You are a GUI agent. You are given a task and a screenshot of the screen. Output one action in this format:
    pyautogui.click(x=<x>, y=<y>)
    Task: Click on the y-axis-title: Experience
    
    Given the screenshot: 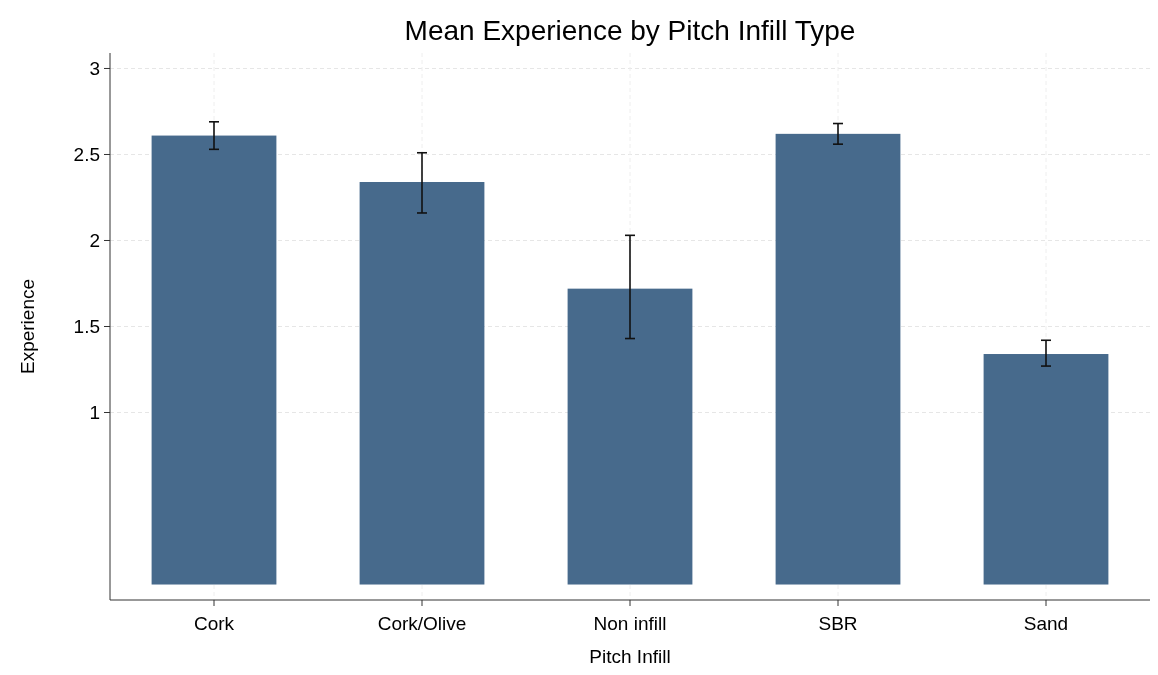 What is the action you would take?
    pyautogui.click(x=27, y=326)
    